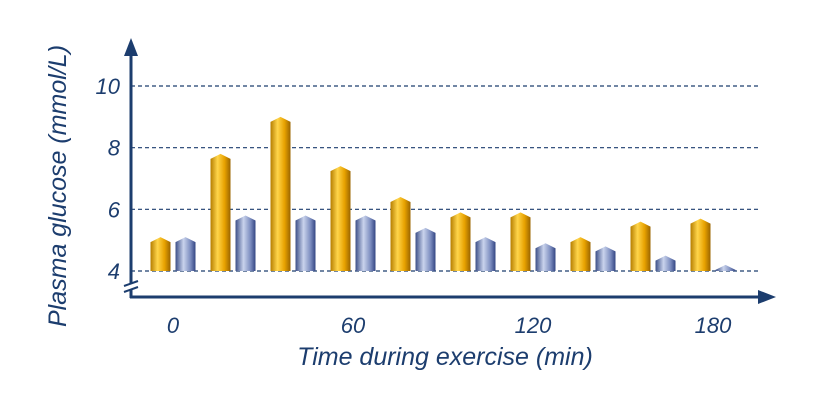  Describe the element at coordinates (545, 257) in the screenshot. I see `bar-series2-x120` at that location.